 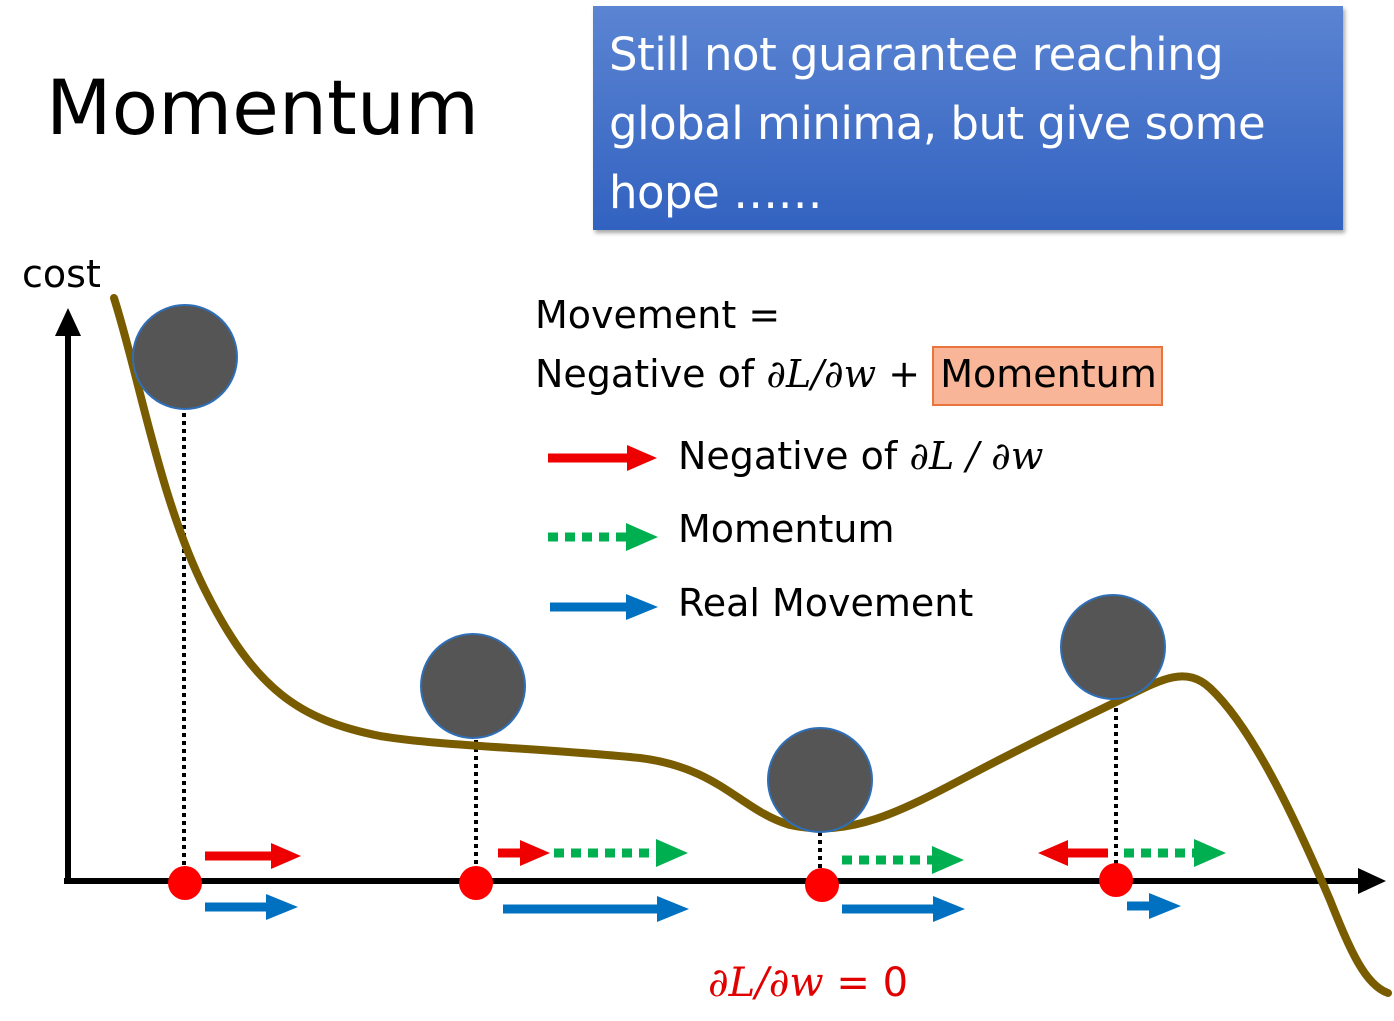 What do you see at coordinates (61, 274) in the screenshot?
I see `y-axis-label: cost` at bounding box center [61, 274].